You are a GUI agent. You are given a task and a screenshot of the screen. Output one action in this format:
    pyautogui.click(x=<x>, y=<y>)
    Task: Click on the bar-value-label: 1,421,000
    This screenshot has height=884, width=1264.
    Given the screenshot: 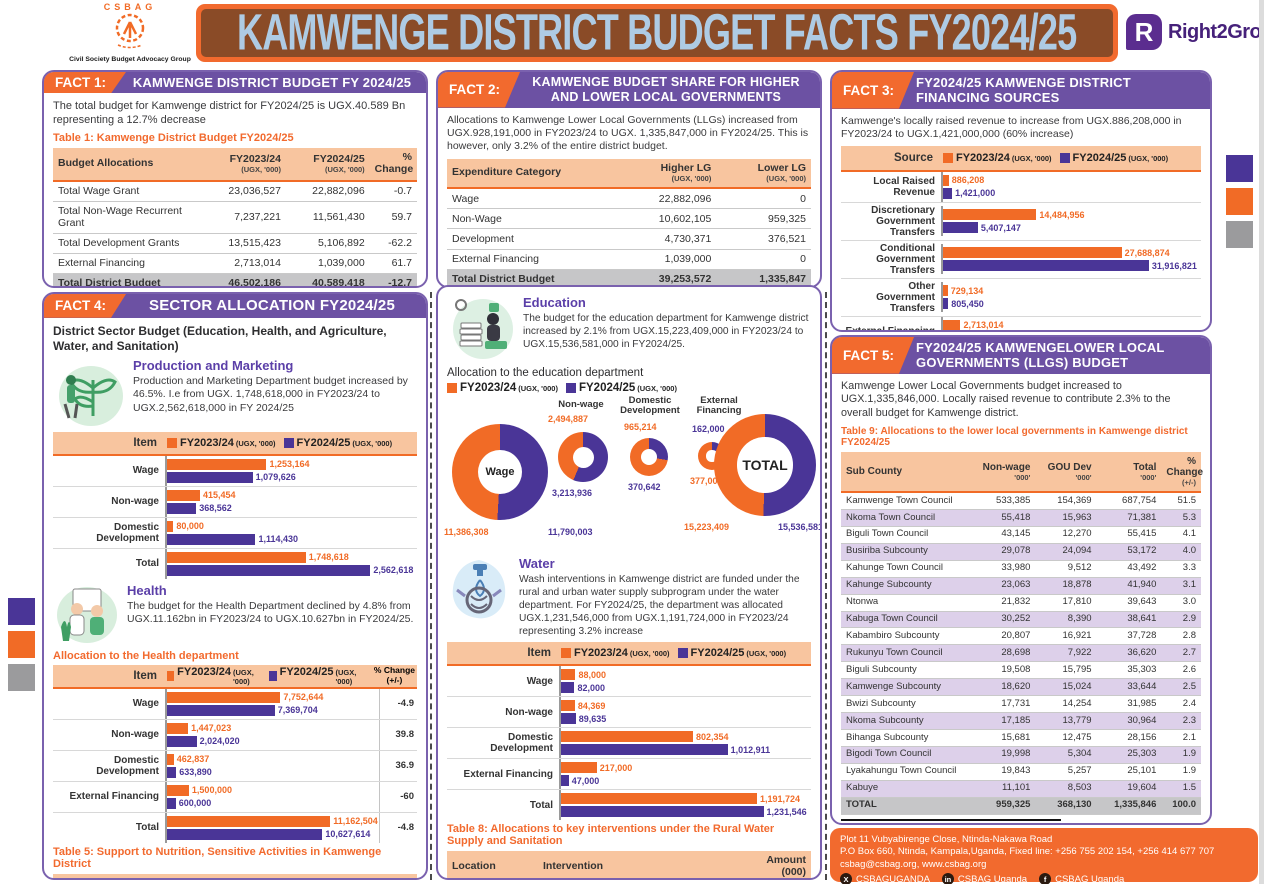 What is the action you would take?
    pyautogui.click(x=975, y=193)
    